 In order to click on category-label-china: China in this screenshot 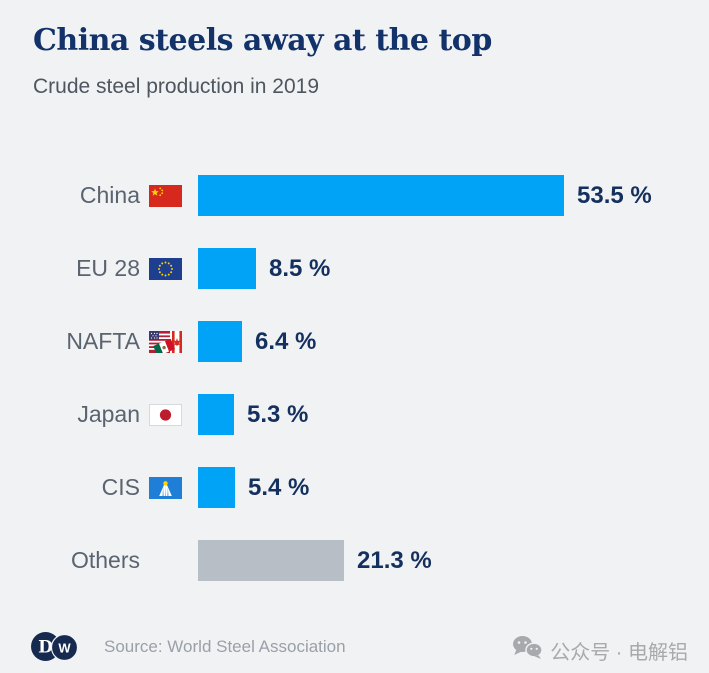, I will do `click(109, 195)`.